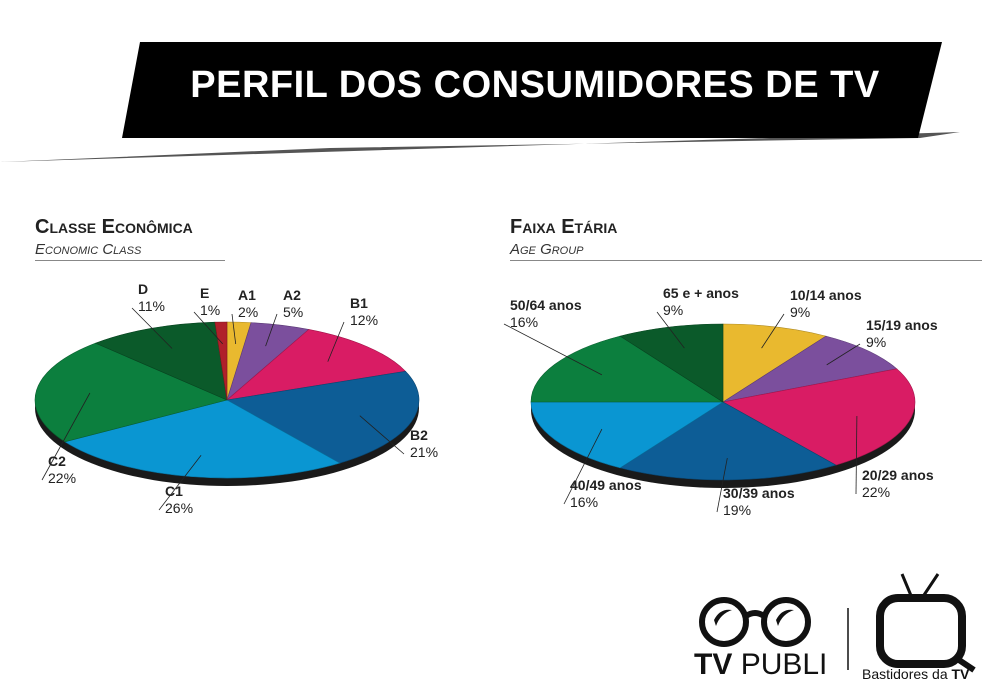  What do you see at coordinates (151, 297) in the screenshot?
I see `econ-label-d: D 11%` at bounding box center [151, 297].